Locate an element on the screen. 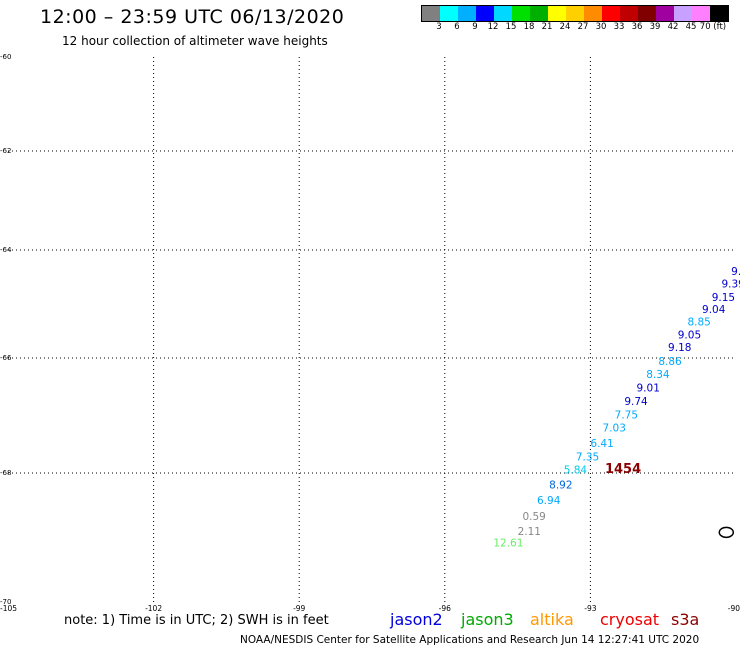 The image size is (740, 650). lon-tick-label: -96 is located at coordinates (445, 608).